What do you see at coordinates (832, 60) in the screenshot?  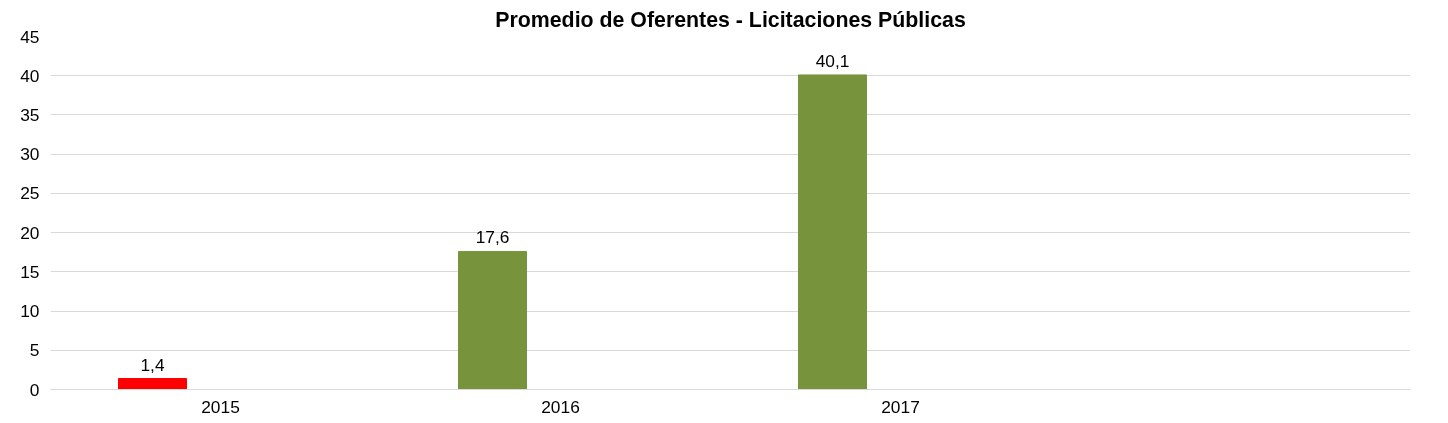 I see `data-label: 40,1` at bounding box center [832, 60].